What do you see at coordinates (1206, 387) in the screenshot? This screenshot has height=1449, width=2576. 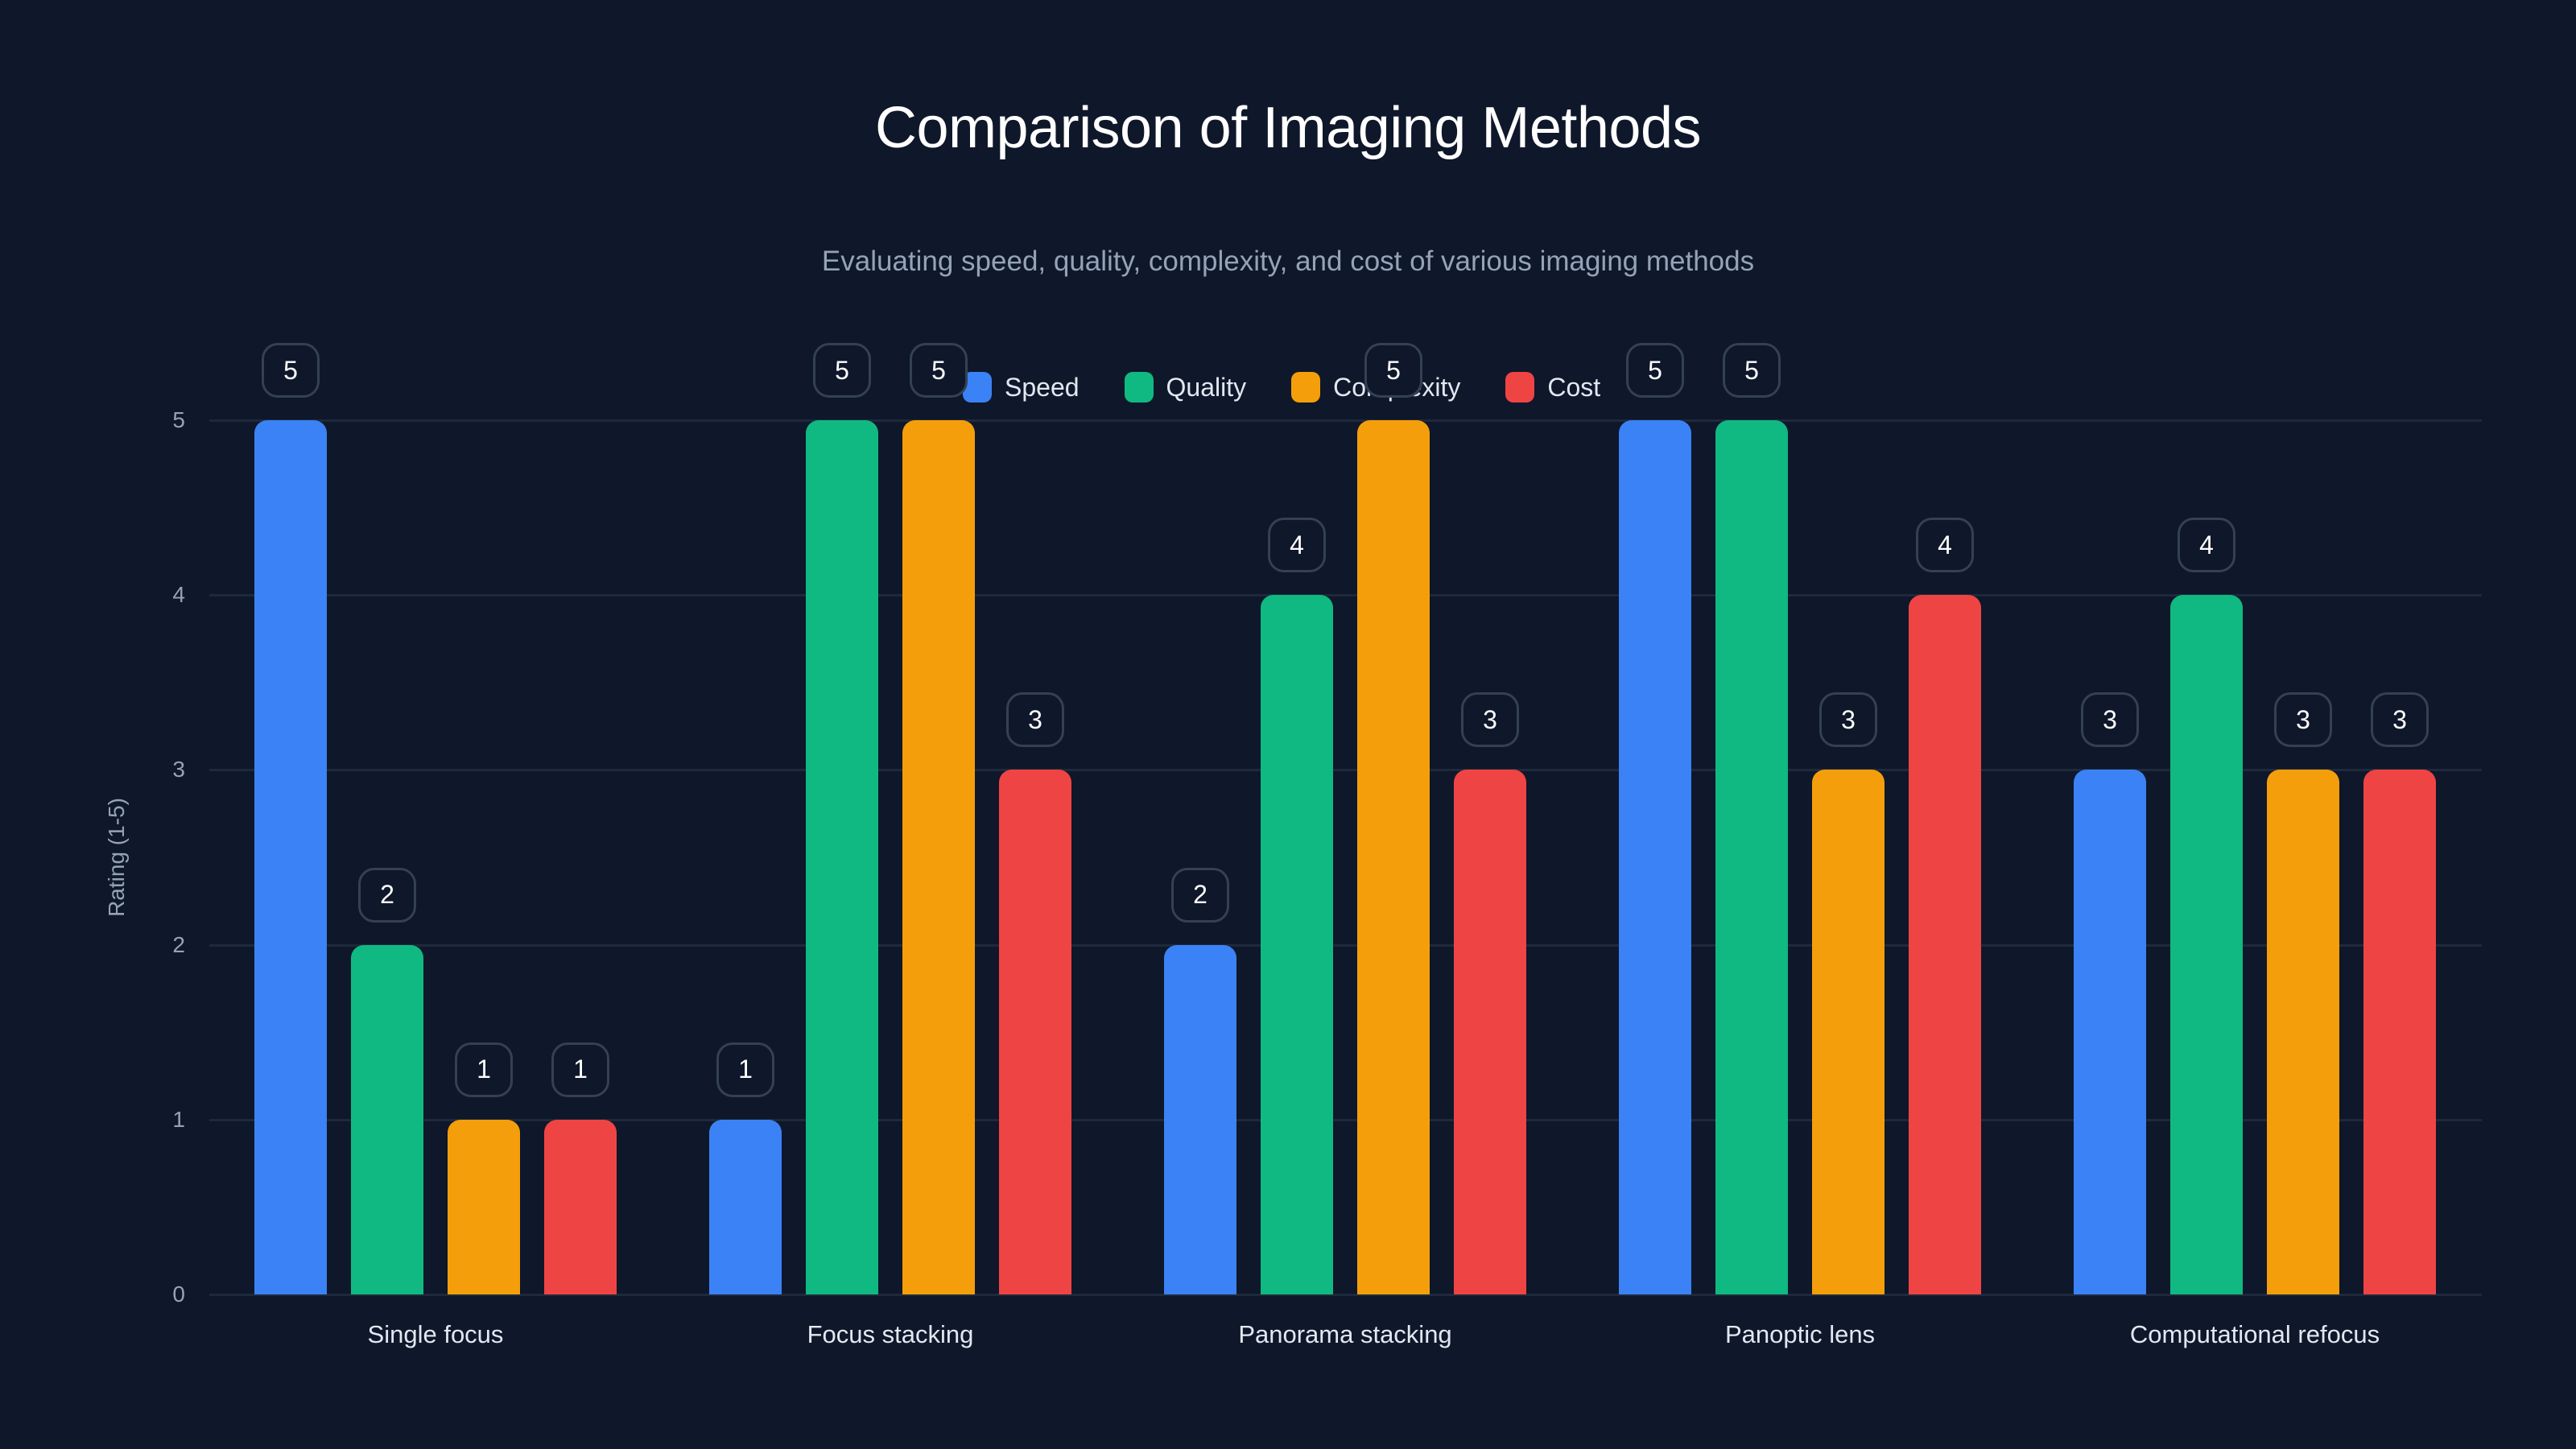 I see `legend-label: Quality` at bounding box center [1206, 387].